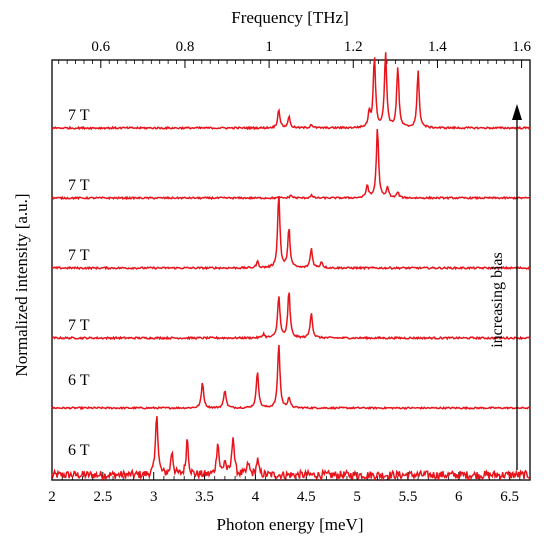 The image size is (550, 540). I want to click on x-tick-label: 5.5, so click(408, 497).